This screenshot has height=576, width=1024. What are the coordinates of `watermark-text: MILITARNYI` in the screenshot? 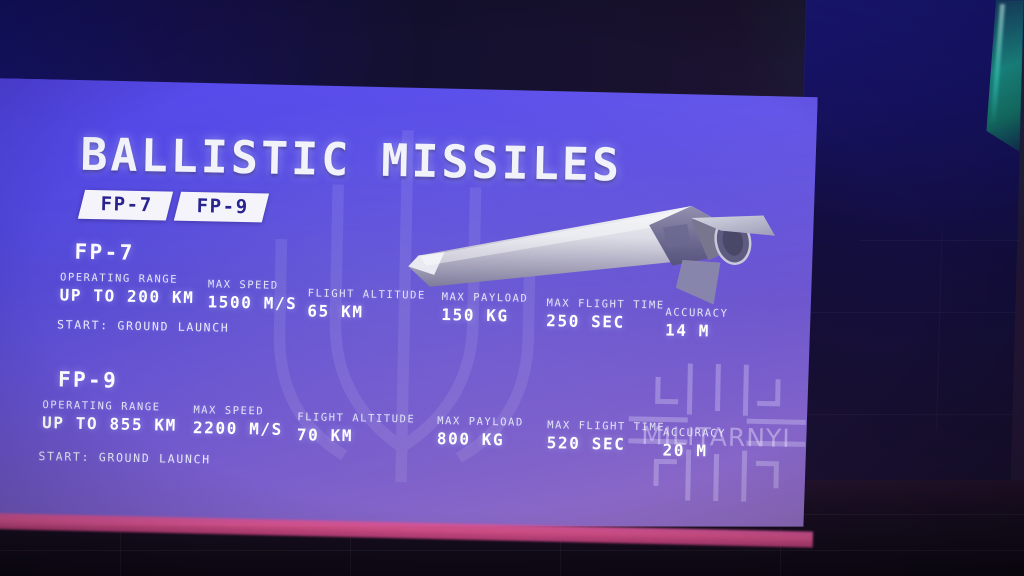 It's located at (715, 437).